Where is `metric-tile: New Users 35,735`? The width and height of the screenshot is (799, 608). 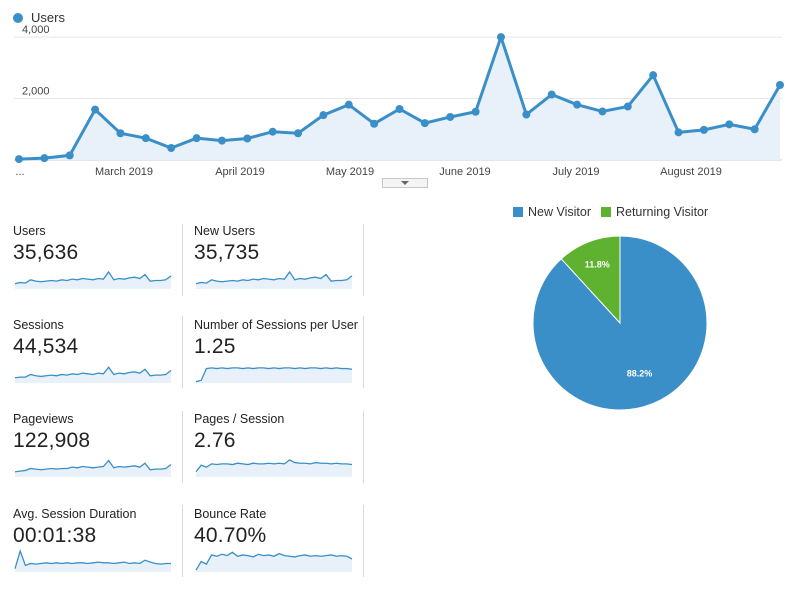
metric-tile: New Users 35,735 is located at coordinates (279, 256).